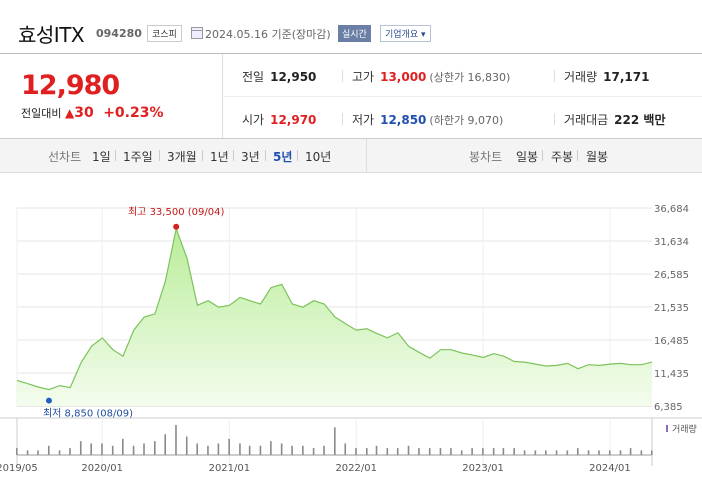  Describe the element at coordinates (102, 468) in the screenshot. I see `x-tick-label: 2020/01` at that location.